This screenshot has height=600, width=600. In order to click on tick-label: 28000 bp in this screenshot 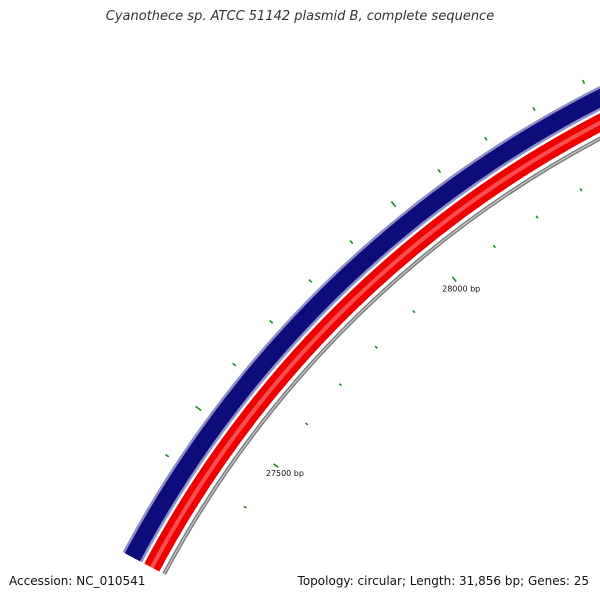, I will do `click(461, 289)`.